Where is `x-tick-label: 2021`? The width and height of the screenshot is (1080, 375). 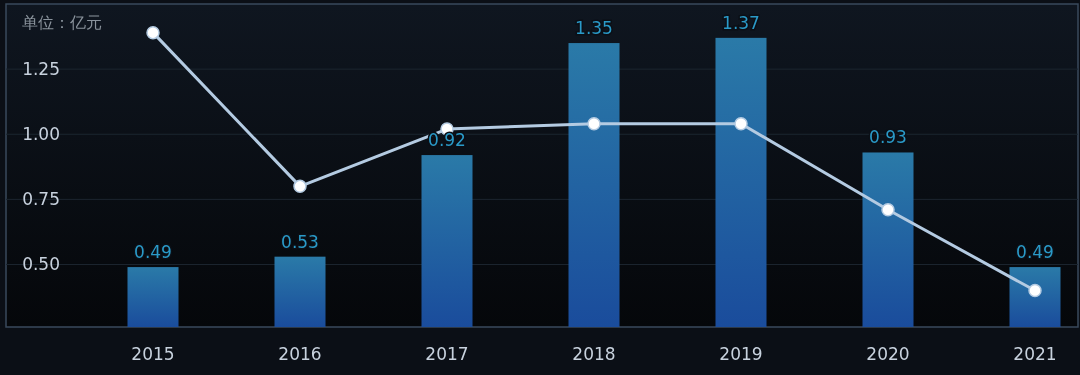 x-tick-label: 2021 is located at coordinates (1035, 354).